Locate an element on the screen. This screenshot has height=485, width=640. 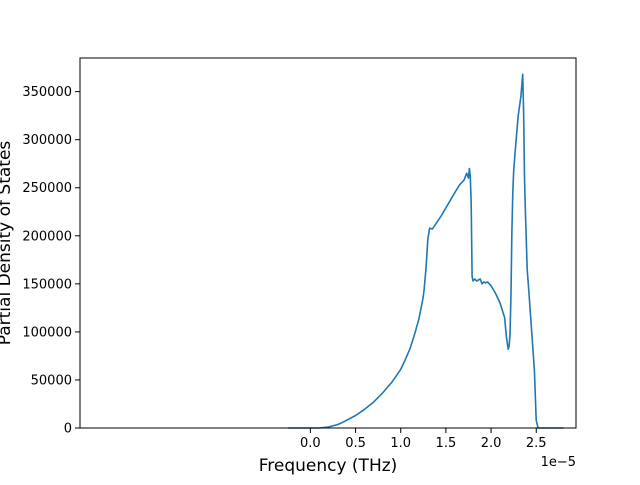
x-axis-offset-label: 1e−5 is located at coordinates (558, 462).